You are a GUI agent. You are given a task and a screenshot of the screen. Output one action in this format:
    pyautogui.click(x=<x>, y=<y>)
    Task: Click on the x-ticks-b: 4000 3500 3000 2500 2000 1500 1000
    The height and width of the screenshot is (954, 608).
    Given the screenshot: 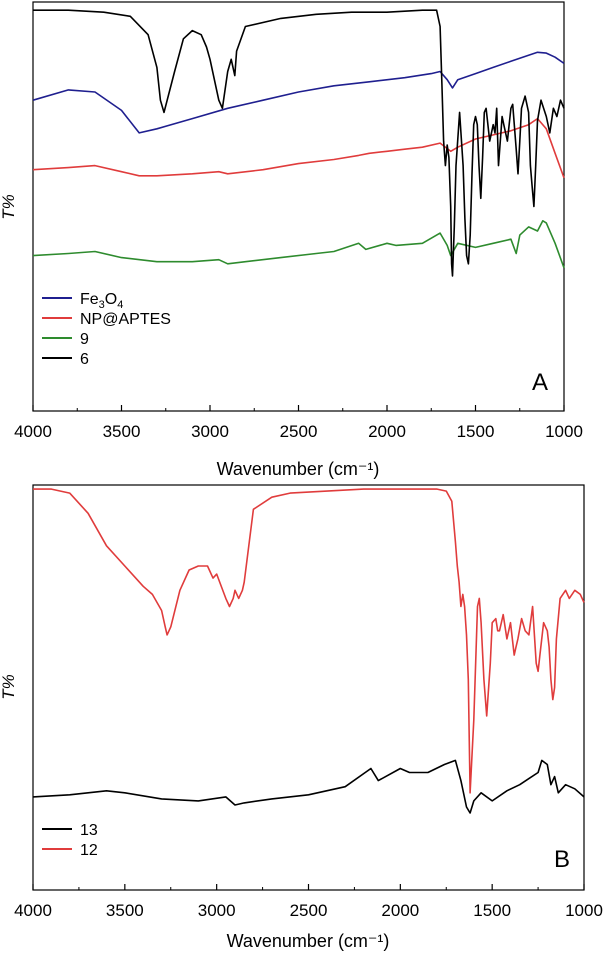 What is the action you would take?
    pyautogui.click(x=308, y=902)
    